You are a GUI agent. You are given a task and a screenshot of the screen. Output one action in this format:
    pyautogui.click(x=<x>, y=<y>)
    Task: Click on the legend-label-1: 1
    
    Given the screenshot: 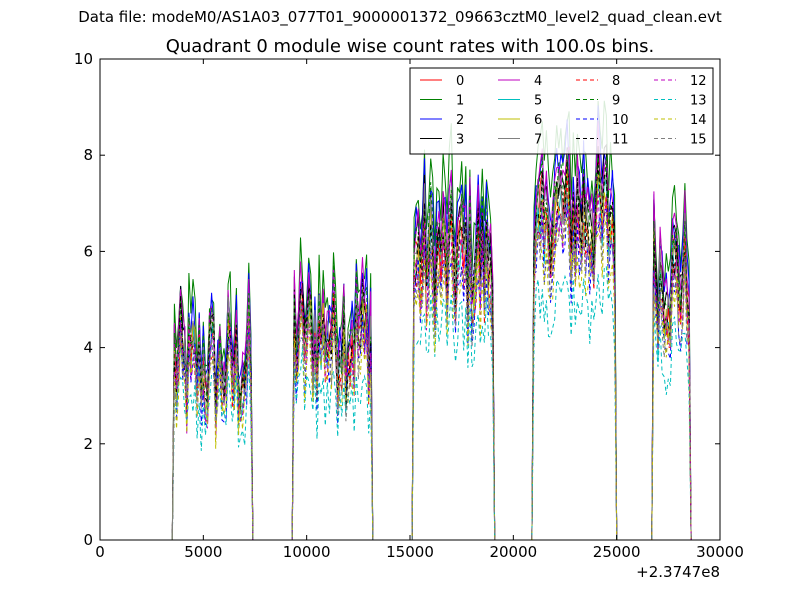 What is the action you would take?
    pyautogui.click(x=460, y=101)
    